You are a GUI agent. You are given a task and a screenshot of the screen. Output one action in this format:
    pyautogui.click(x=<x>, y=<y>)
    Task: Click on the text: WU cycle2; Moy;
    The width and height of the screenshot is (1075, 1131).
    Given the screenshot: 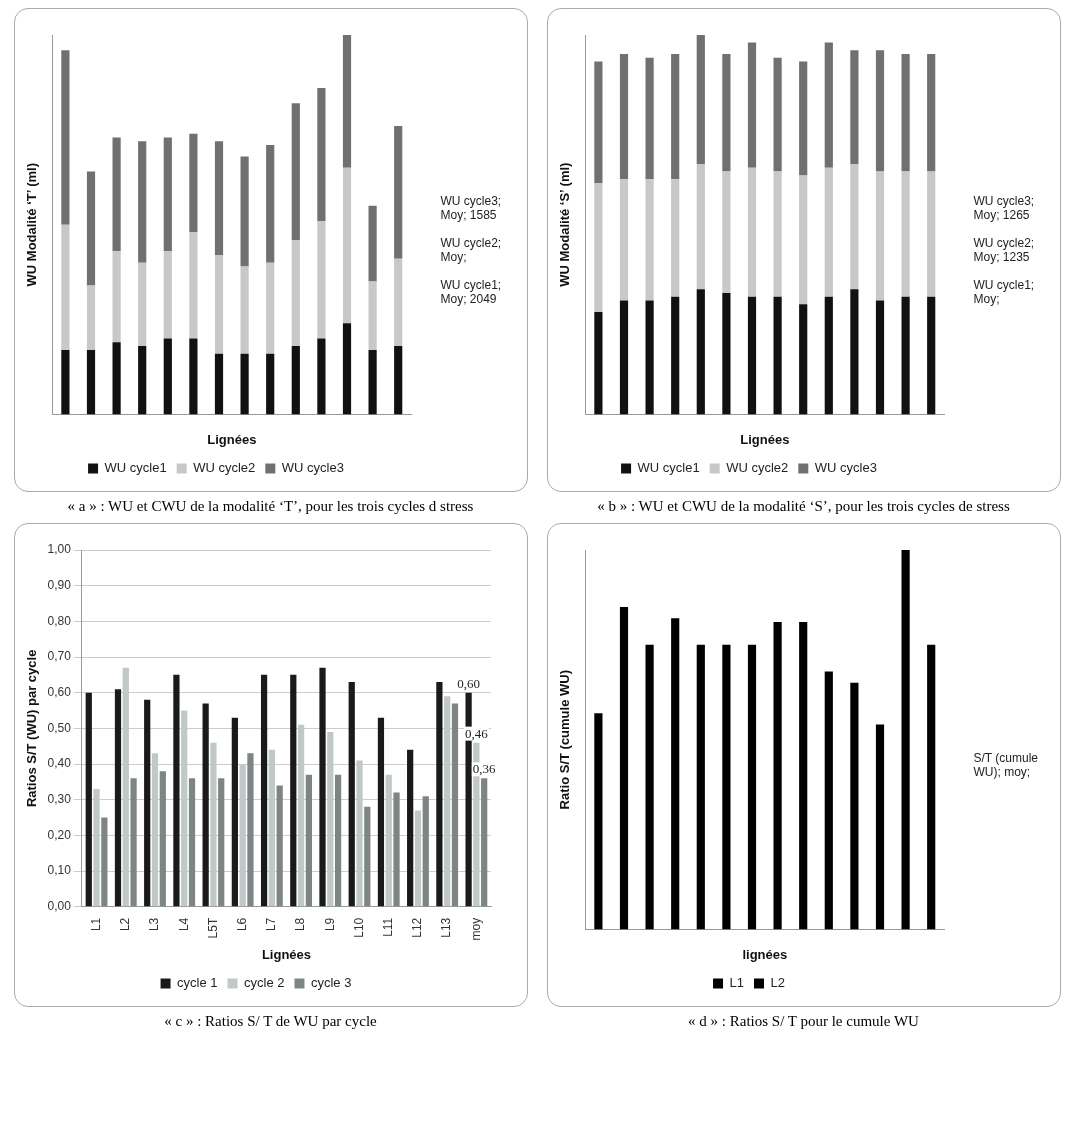 What is the action you would take?
    pyautogui.click(x=471, y=250)
    